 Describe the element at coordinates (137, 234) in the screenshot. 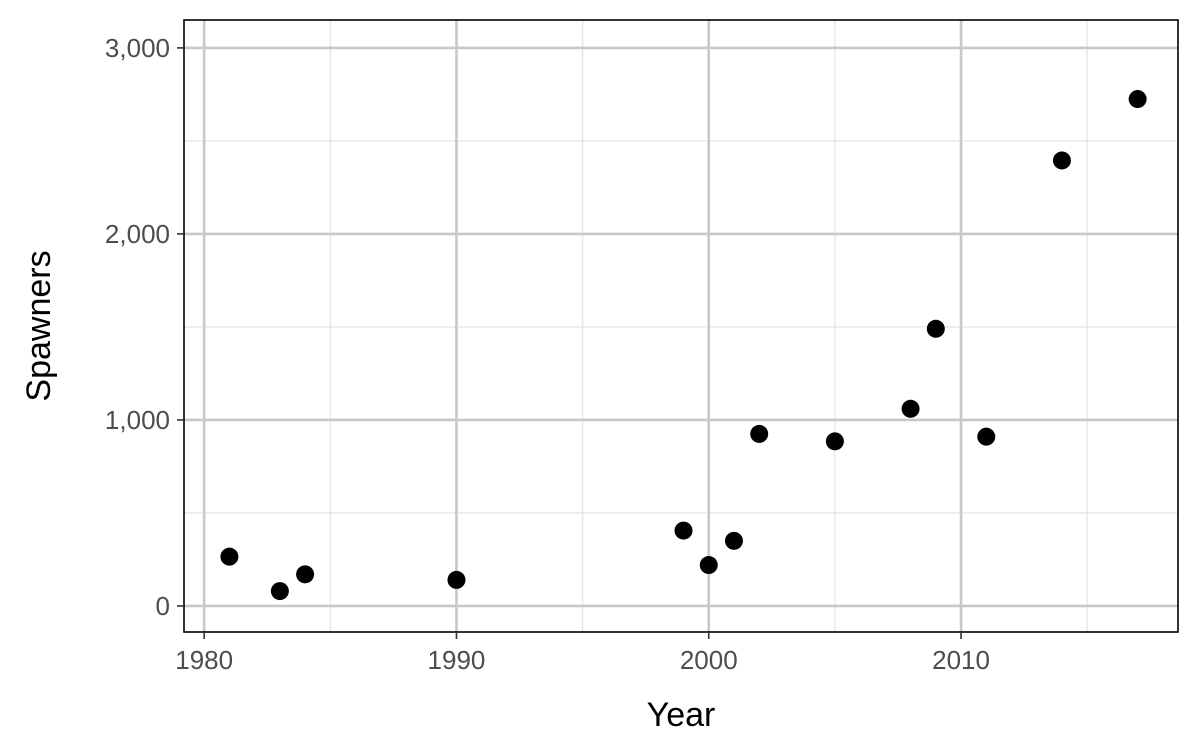

I see `y-tick-label: 2,000` at that location.